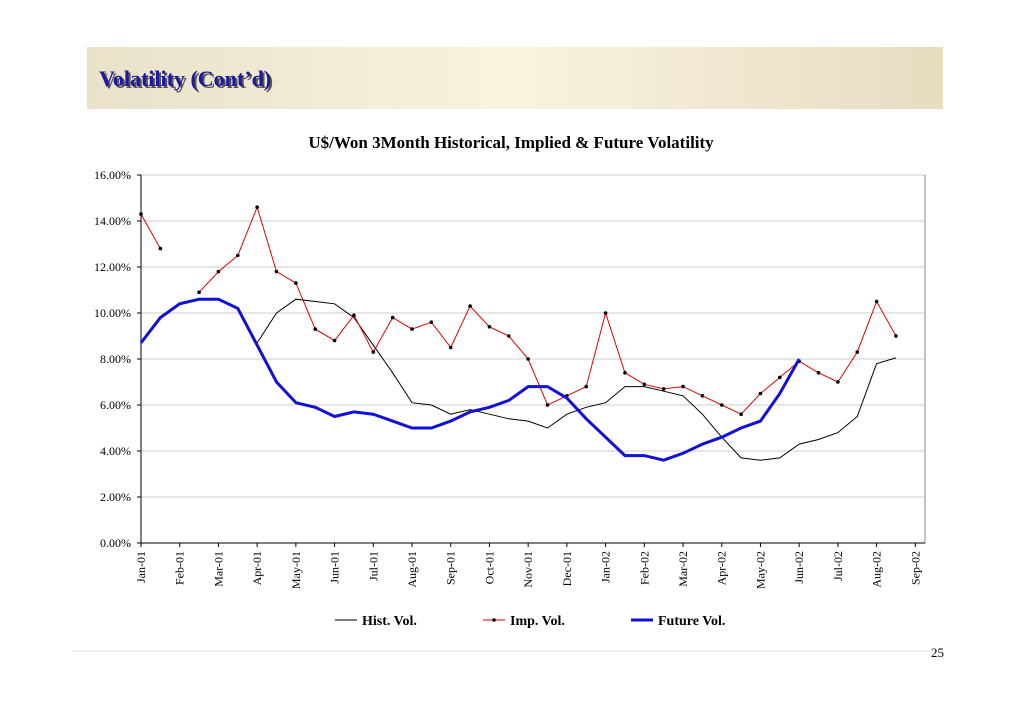 The height and width of the screenshot is (713, 1023). Describe the element at coordinates (115, 451) in the screenshot. I see `y-tick-label: 4.00%` at that location.